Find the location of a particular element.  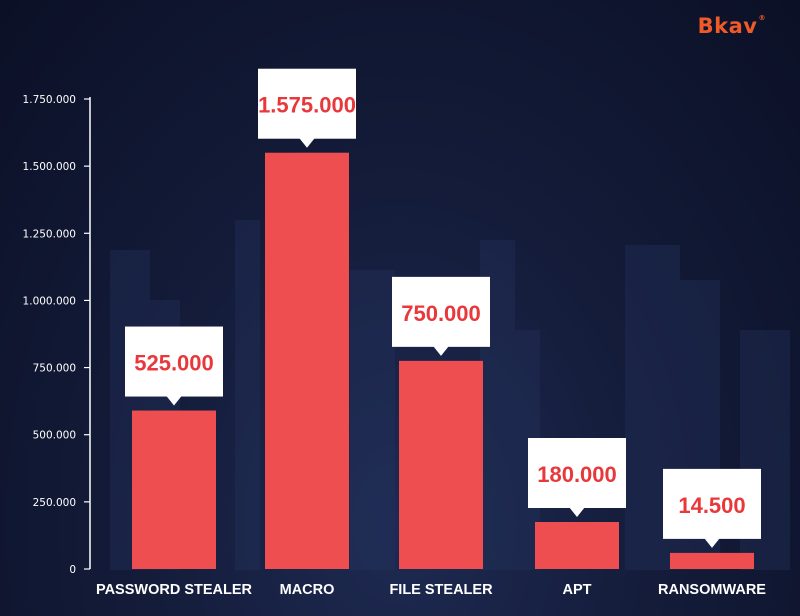

y-tick-label: 1.250.000 is located at coordinates (49, 234).